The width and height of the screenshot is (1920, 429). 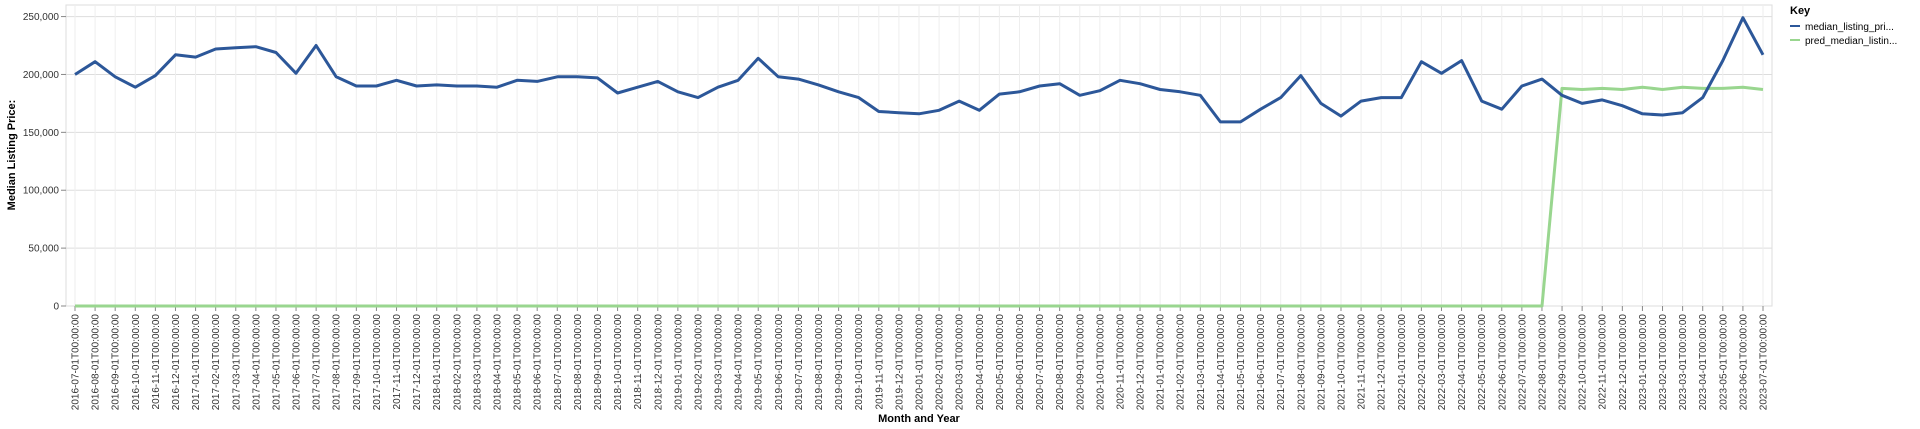 I want to click on x-tick-label: 2017-08-01T00:00:00, so click(x=337, y=362).